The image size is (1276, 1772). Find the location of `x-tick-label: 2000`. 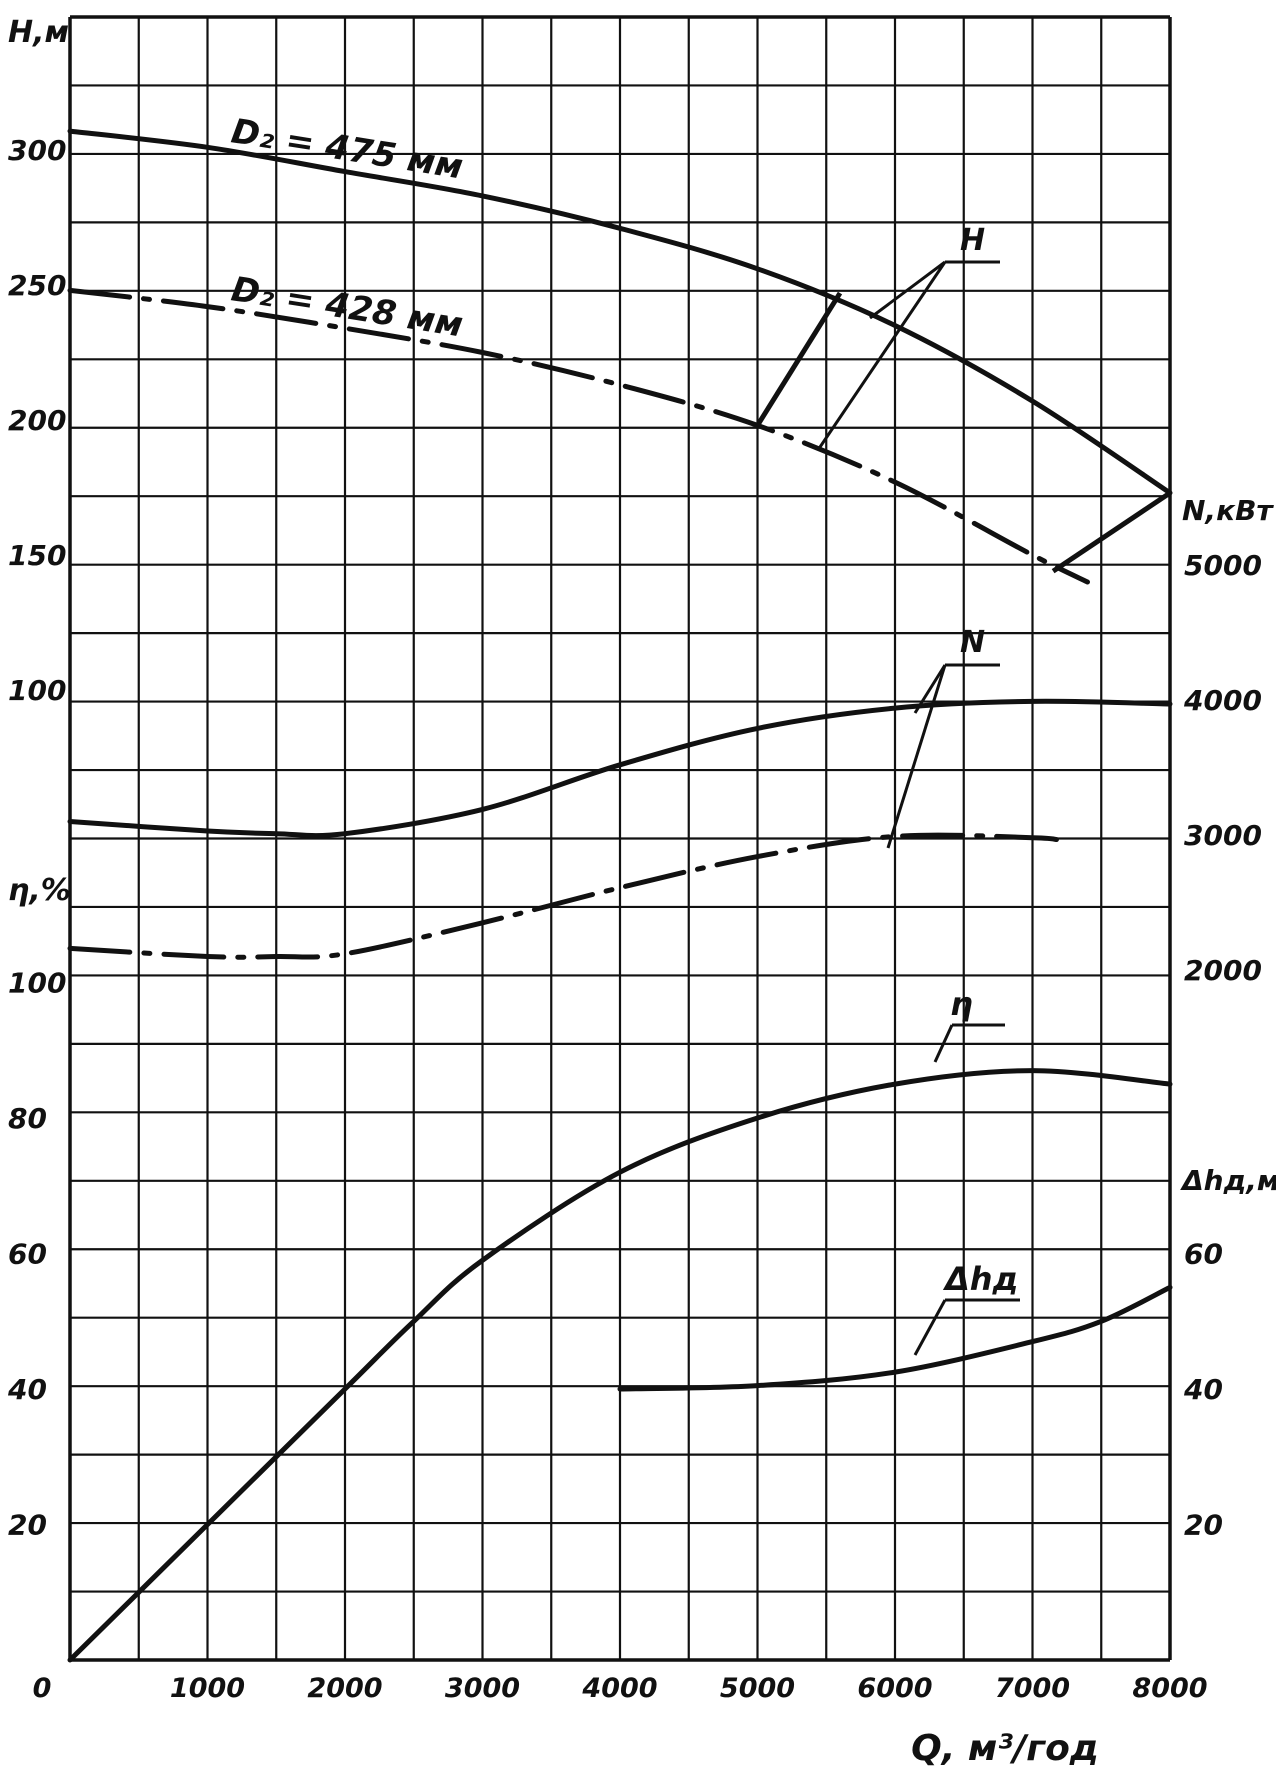

x-tick-label: 2000 is located at coordinates (344, 1688).